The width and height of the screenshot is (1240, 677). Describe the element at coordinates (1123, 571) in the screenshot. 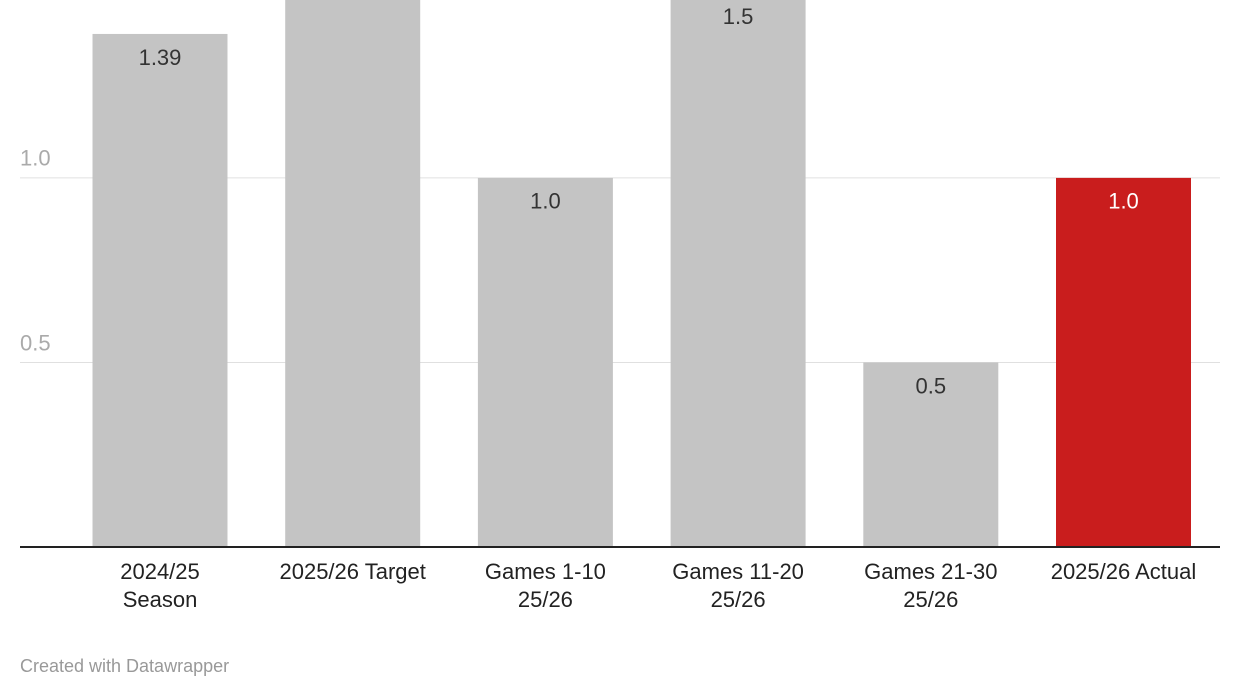

I see `x-tick-label: 2025/26 Actual` at that location.